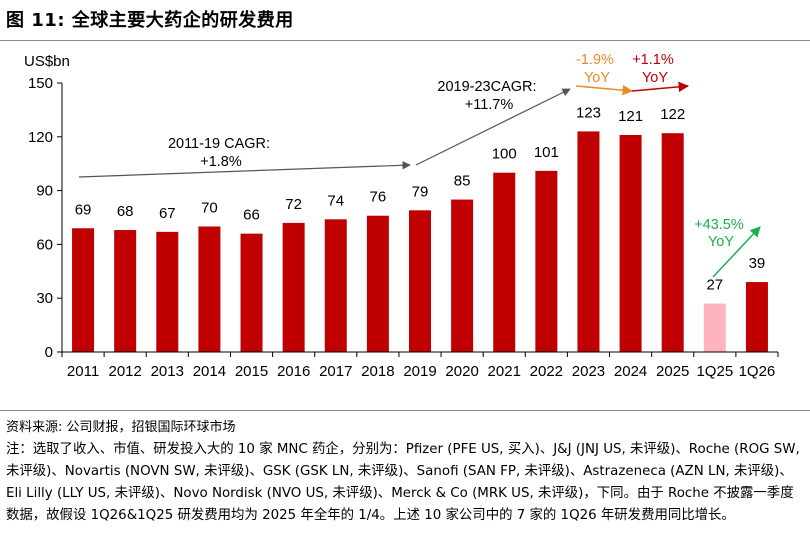 Image resolution: width=810 pixels, height=559 pixels. What do you see at coordinates (44, 298) in the screenshot?
I see `y-tick-label: 30` at bounding box center [44, 298].